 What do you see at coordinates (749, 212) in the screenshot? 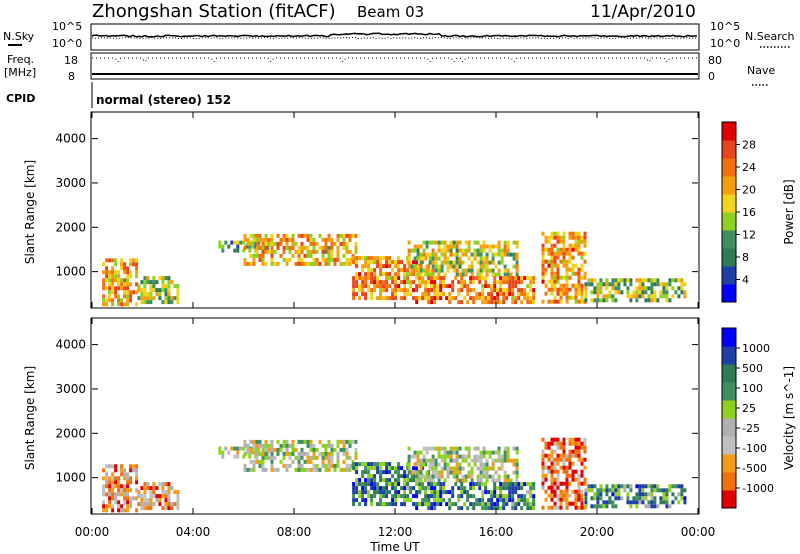
I see `power-colorbar-tick-label: 16` at bounding box center [749, 212].